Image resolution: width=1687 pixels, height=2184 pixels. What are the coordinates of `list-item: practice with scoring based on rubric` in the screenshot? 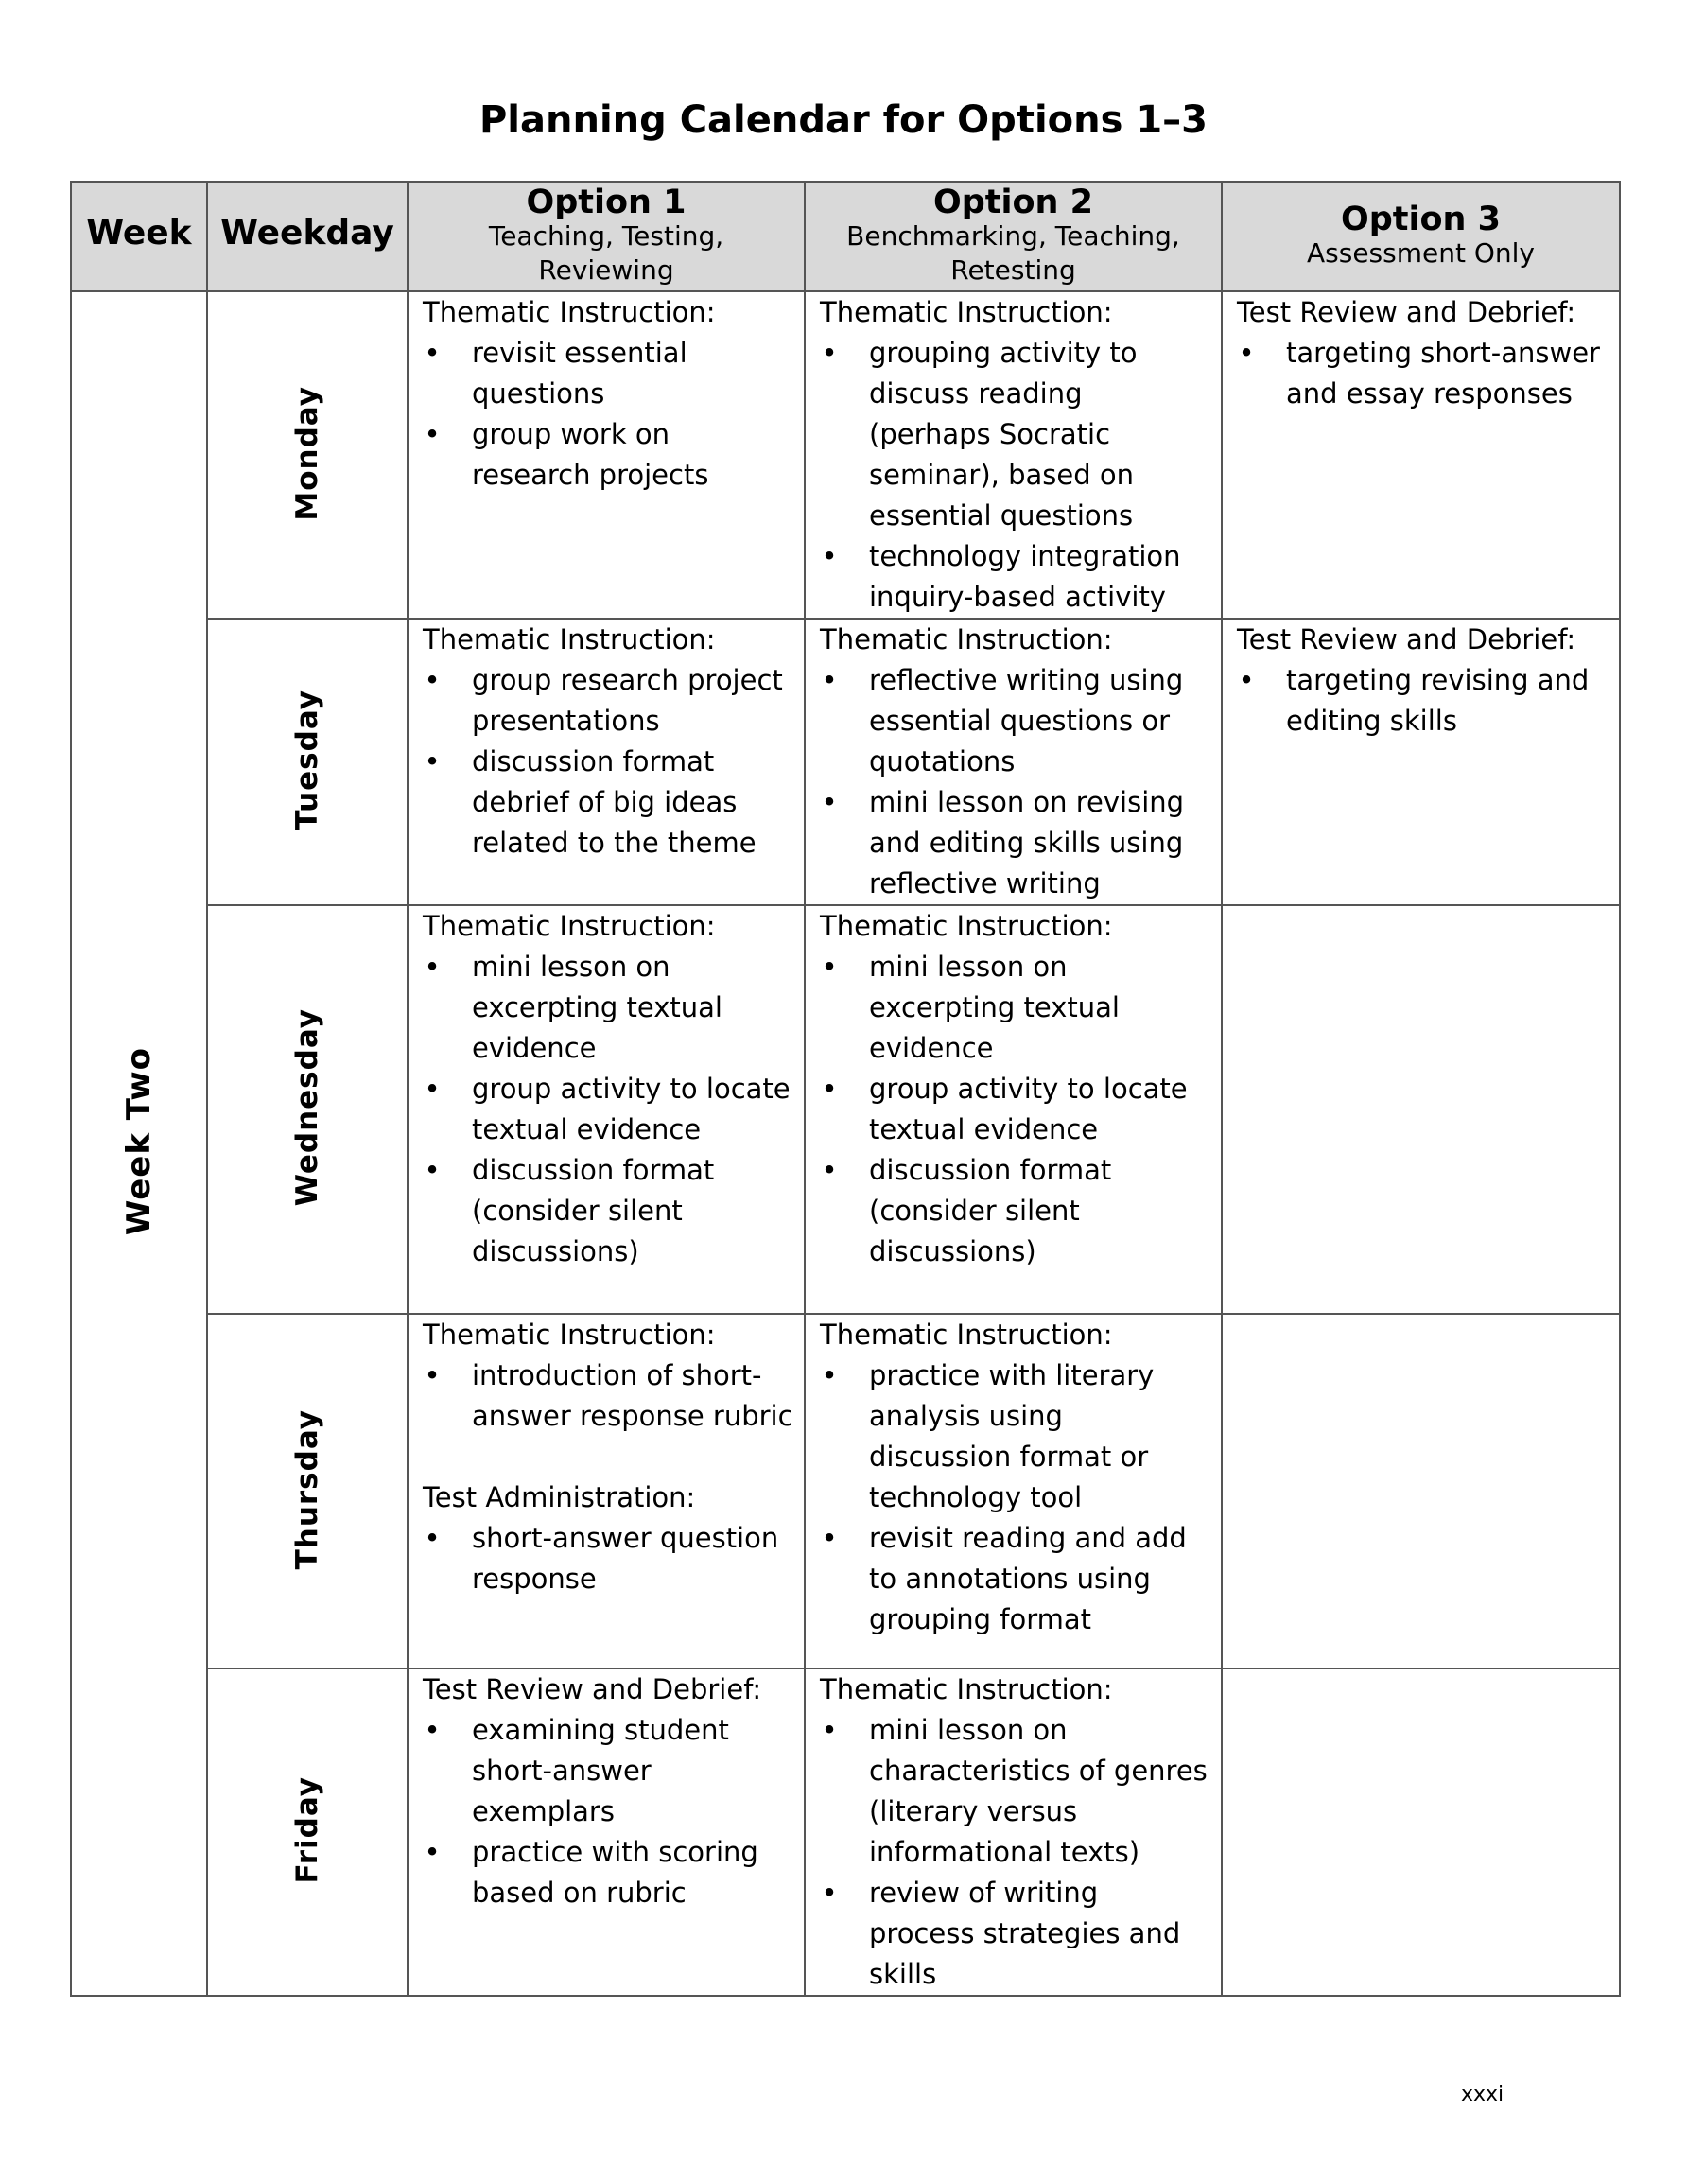 It's located at (608, 1872).